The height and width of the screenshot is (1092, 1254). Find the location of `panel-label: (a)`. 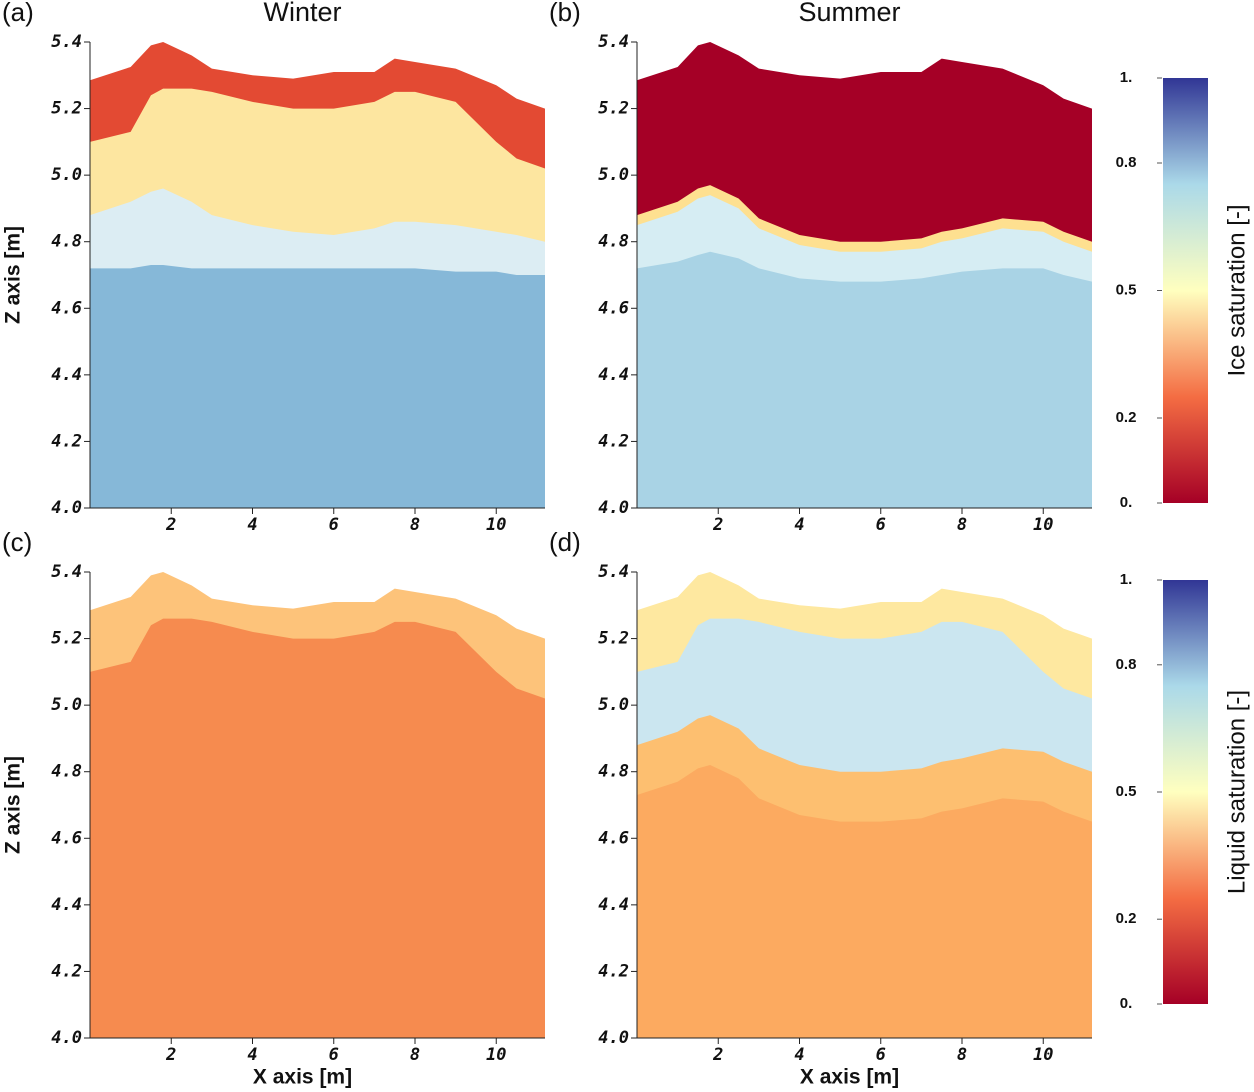

panel-label: (a) is located at coordinates (18, 13).